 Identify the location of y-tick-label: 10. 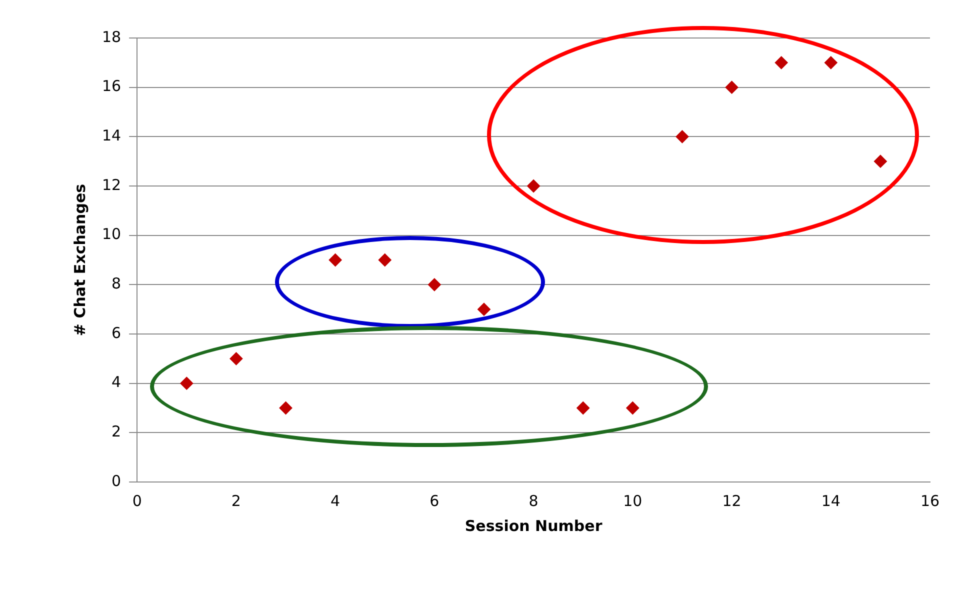
(112, 234).